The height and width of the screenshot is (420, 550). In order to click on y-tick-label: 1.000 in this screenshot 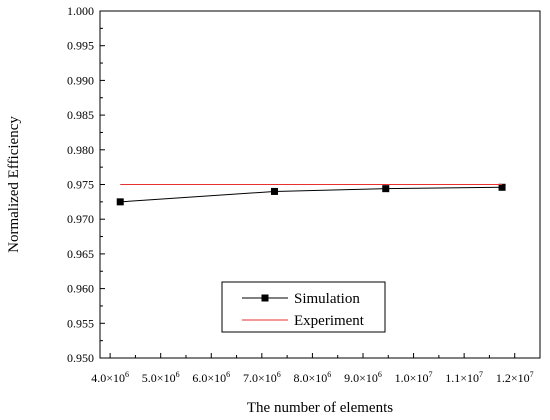, I will do `click(80, 11)`.